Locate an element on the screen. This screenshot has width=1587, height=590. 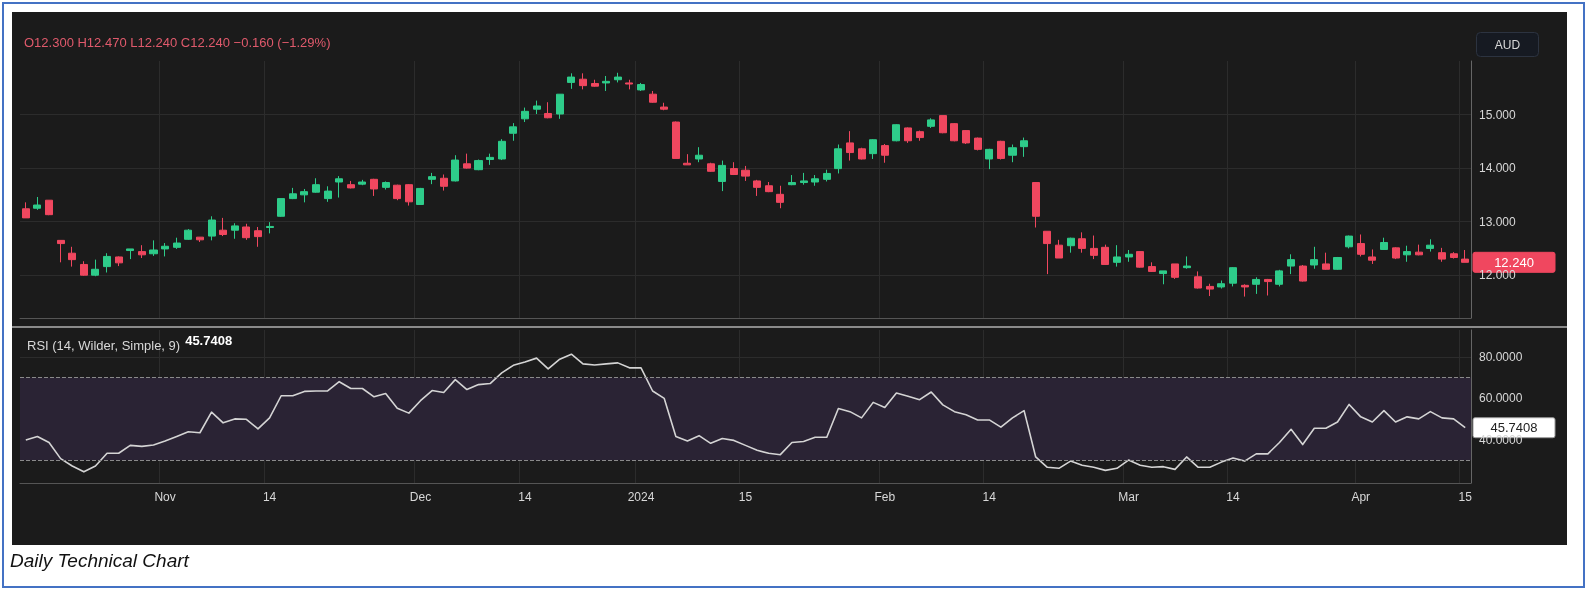
text: 45.7408 is located at coordinates (1514, 428).